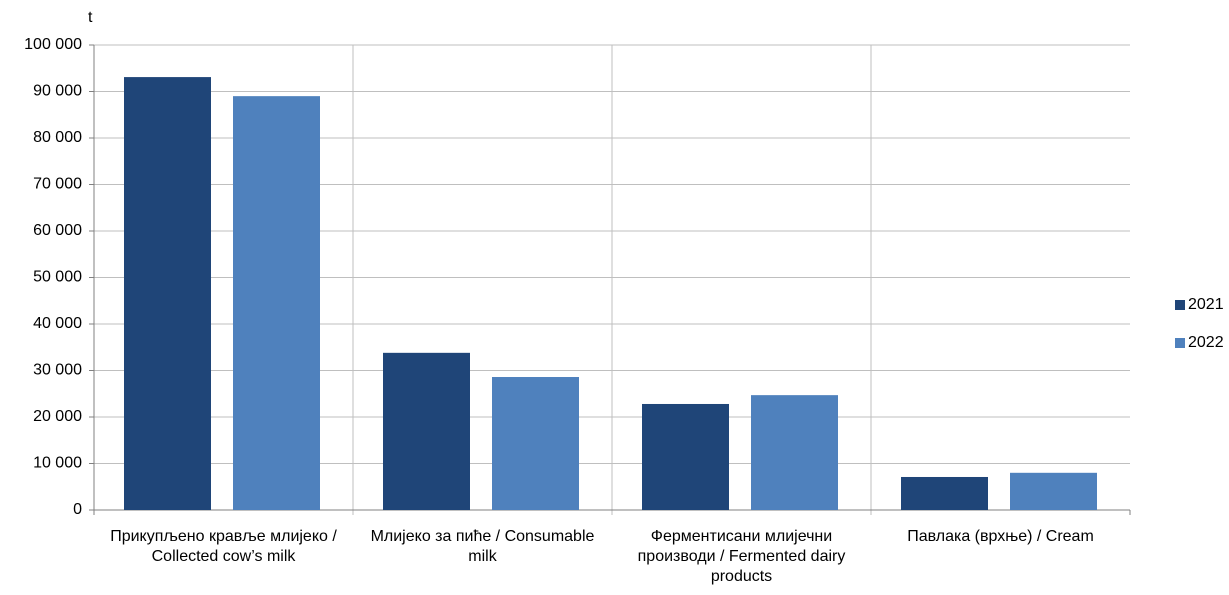 The image size is (1229, 595). Describe the element at coordinates (482, 546) in the screenshot. I see `x-tick-label: Млијеко за пиће / Consumable milk` at that location.